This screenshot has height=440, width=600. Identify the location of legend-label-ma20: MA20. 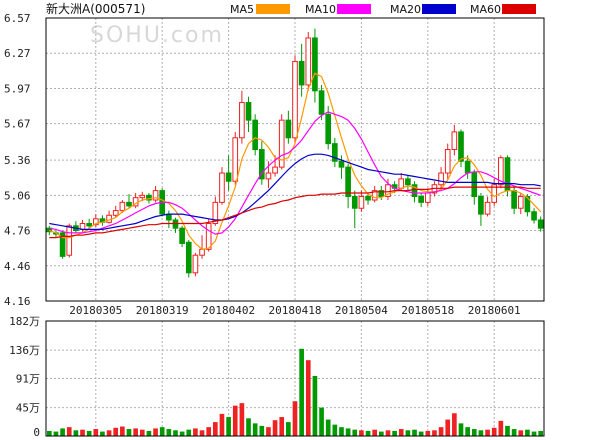
(405, 9).